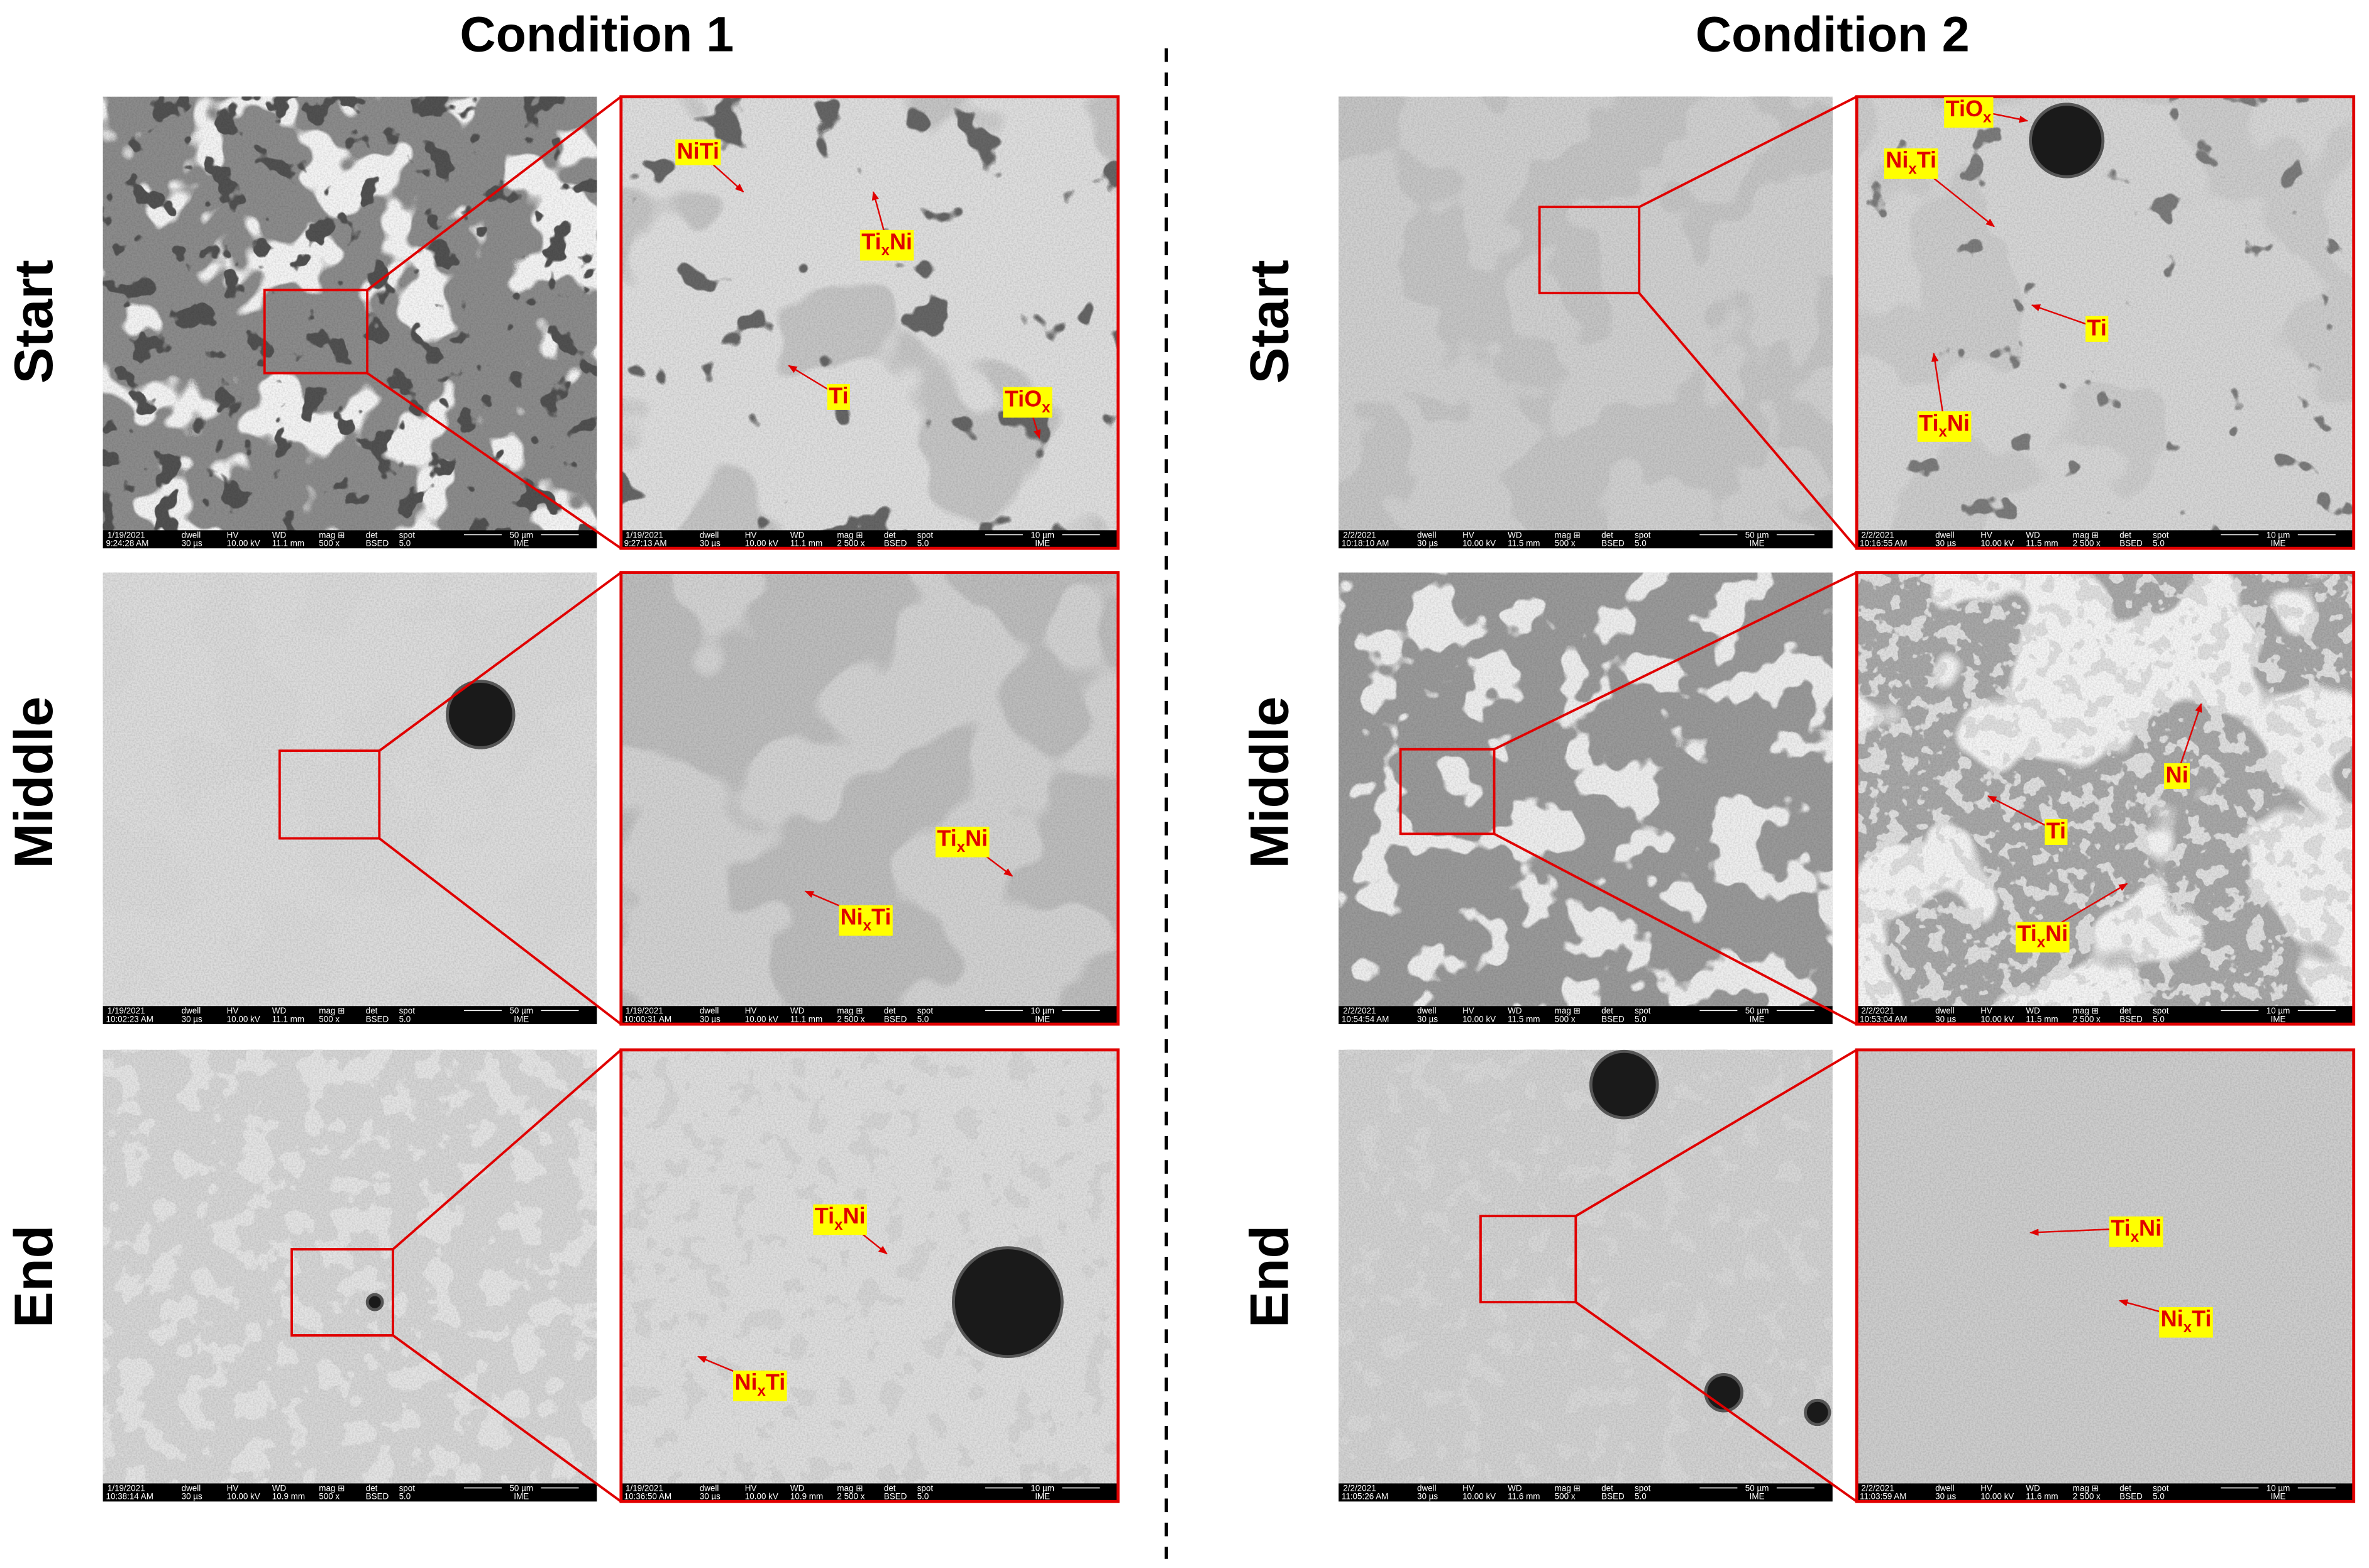 The width and height of the screenshot is (2369, 1568). Describe the element at coordinates (1270, 1276) in the screenshot. I see `row-label: End` at that location.